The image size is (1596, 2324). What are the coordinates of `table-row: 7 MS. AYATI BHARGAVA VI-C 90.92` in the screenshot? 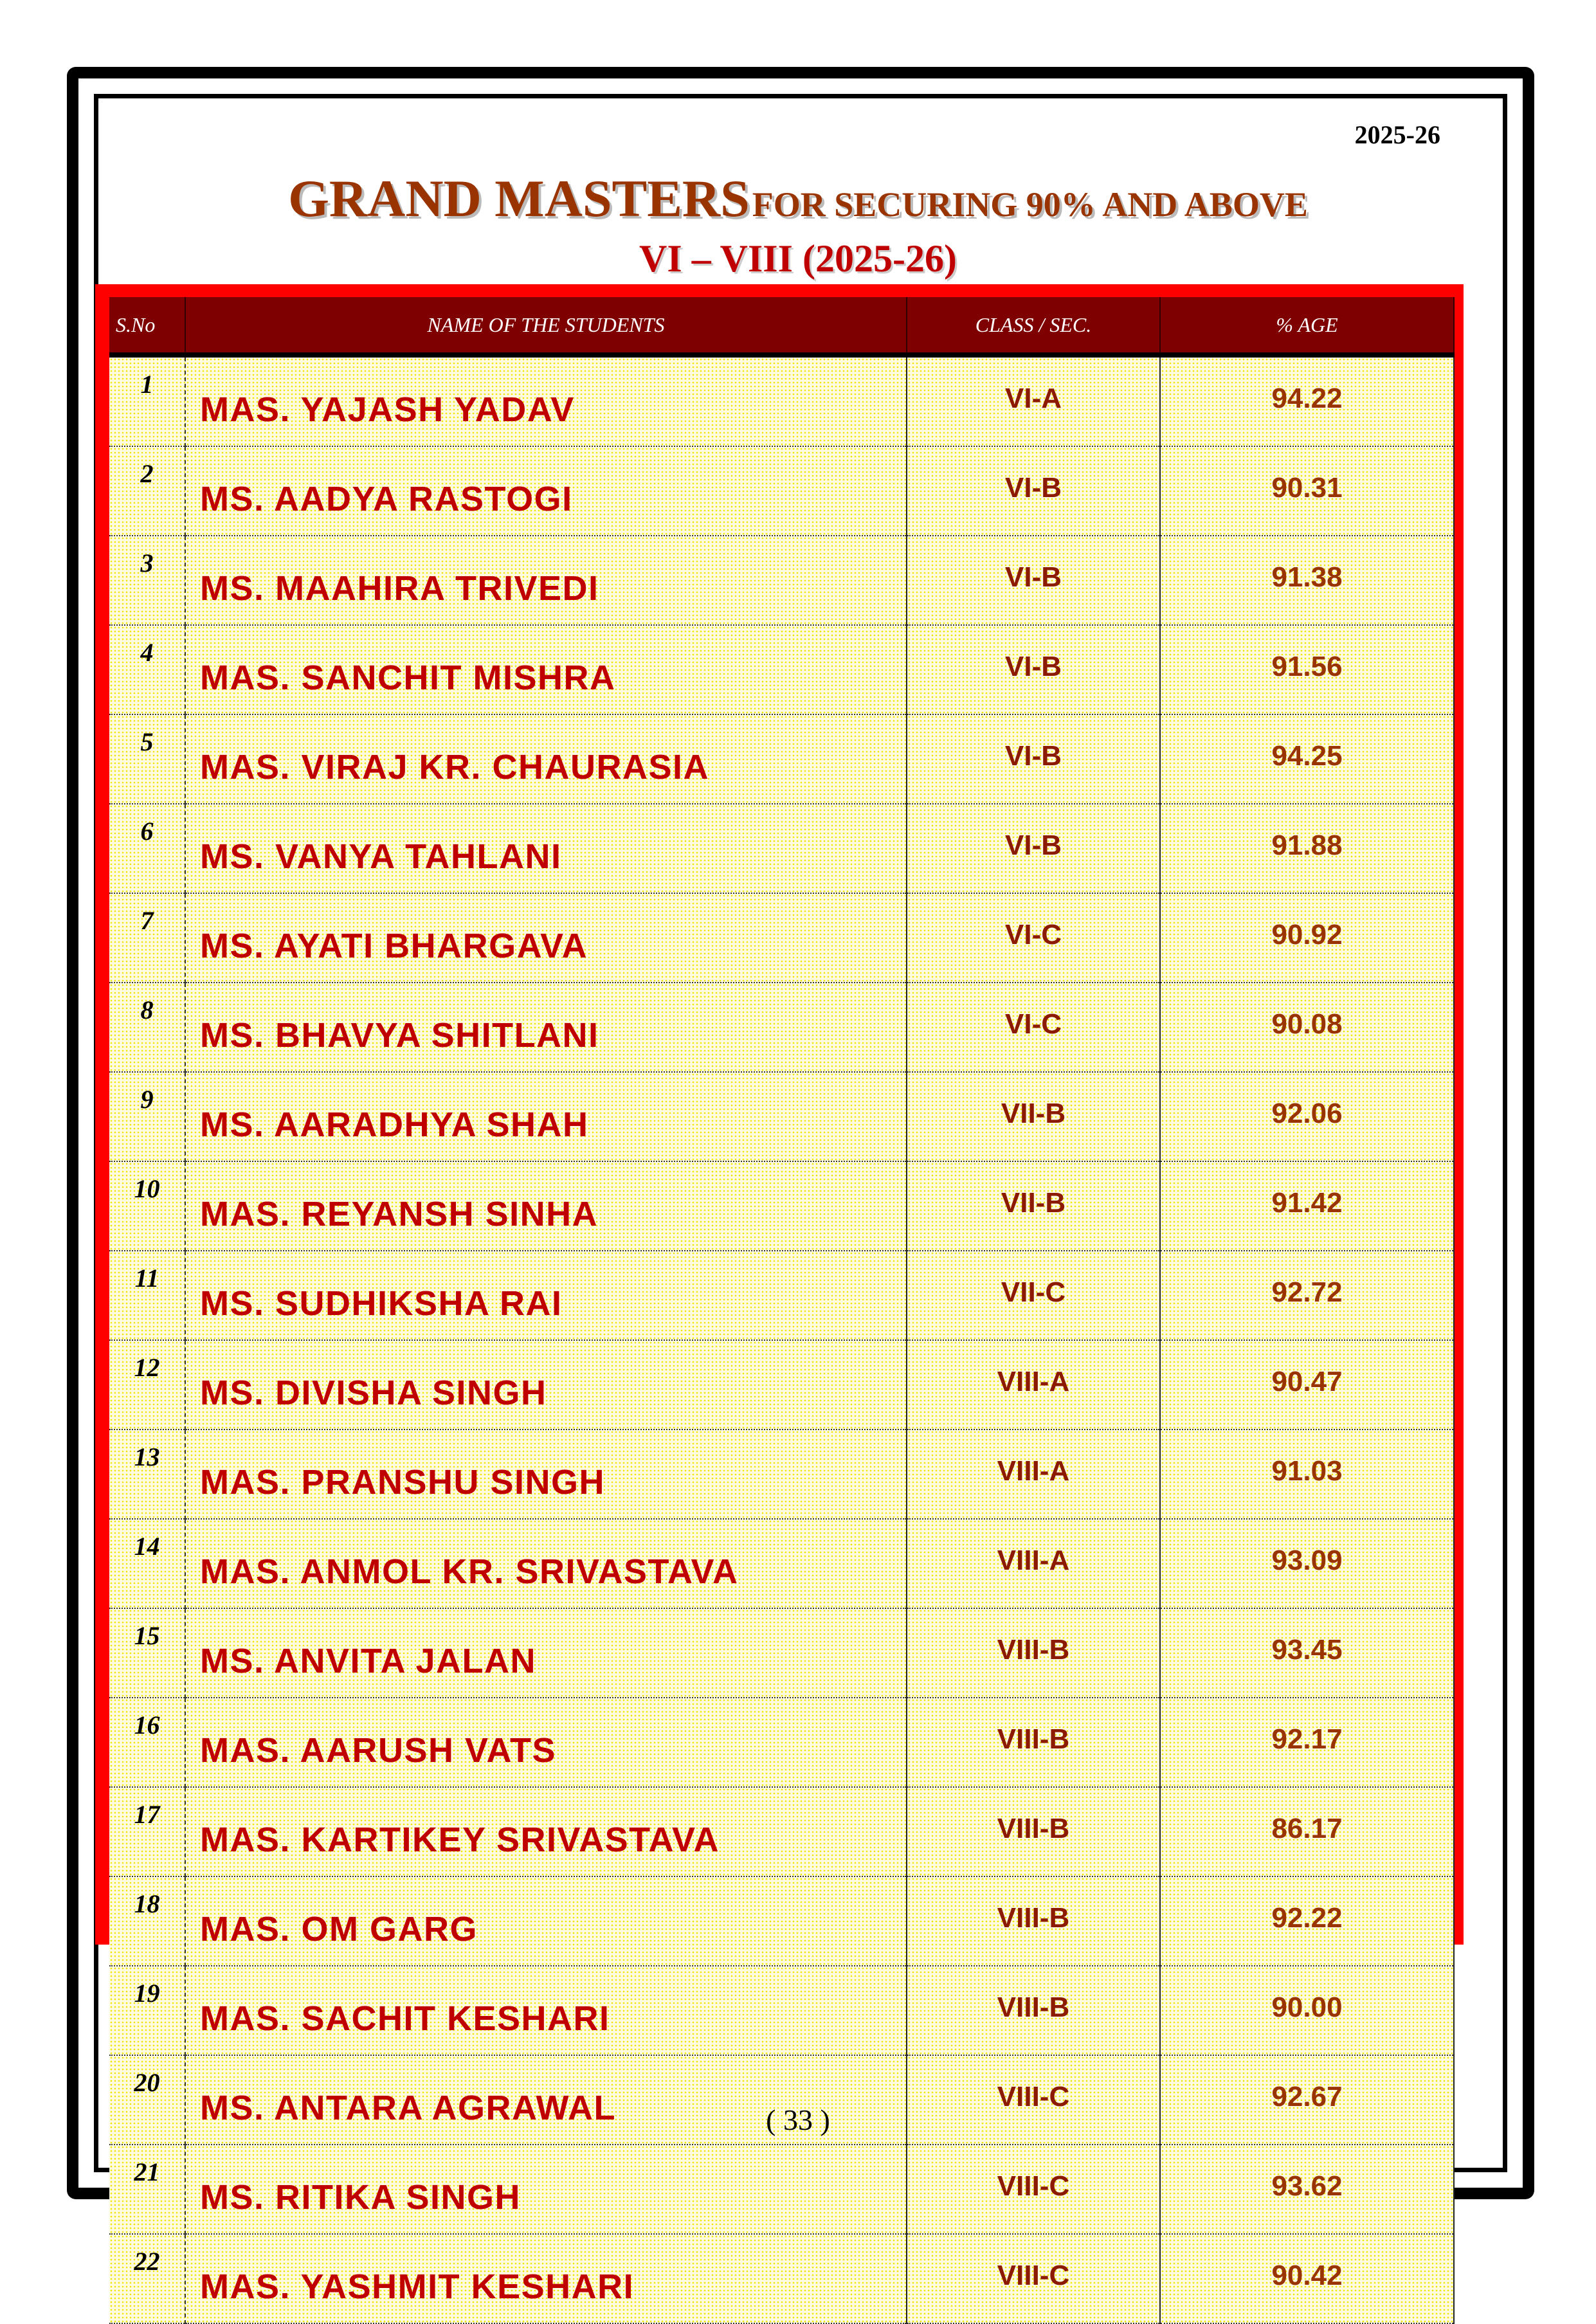 It's located at (782, 938).